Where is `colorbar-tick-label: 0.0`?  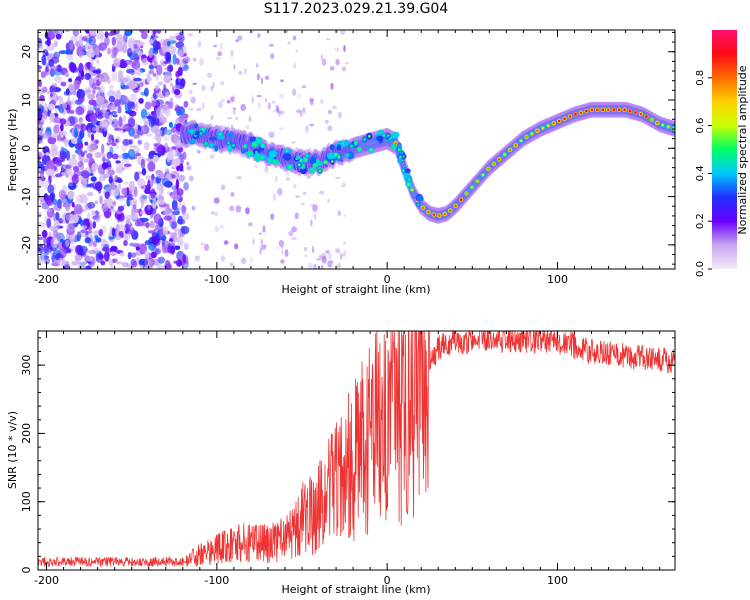
colorbar-tick-label: 0.0 is located at coordinates (700, 269).